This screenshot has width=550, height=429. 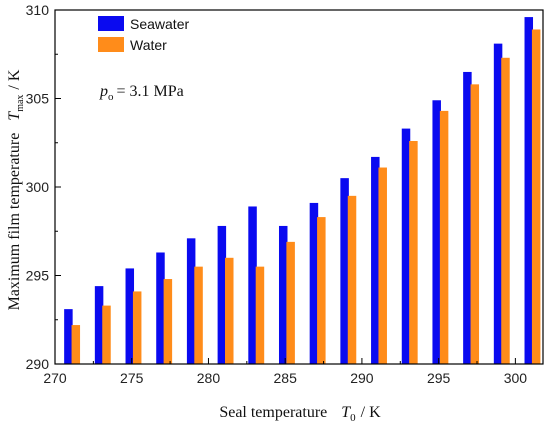 I want to click on x-tick-label-270: 270, so click(x=55, y=378).